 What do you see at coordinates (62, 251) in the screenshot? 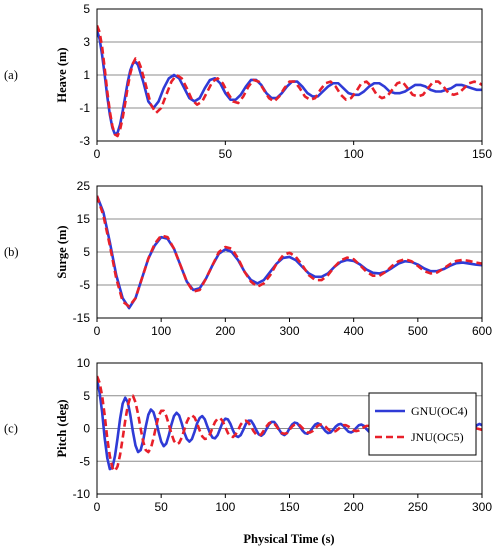
I see `y-axis-label: Surge (m)` at bounding box center [62, 251].